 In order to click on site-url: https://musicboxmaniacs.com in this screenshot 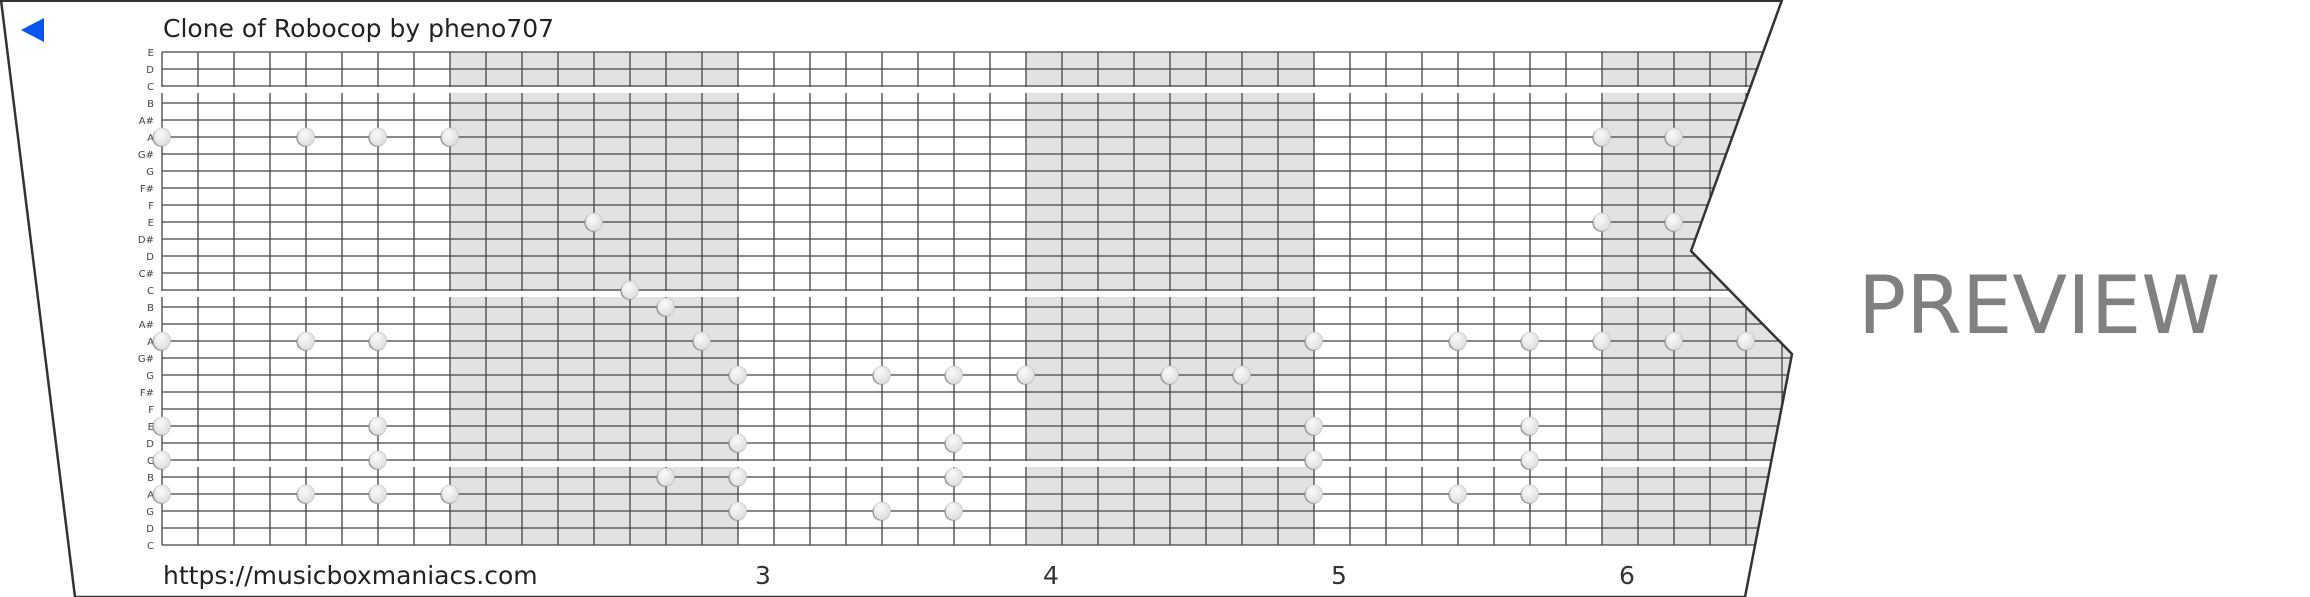, I will do `click(350, 575)`.